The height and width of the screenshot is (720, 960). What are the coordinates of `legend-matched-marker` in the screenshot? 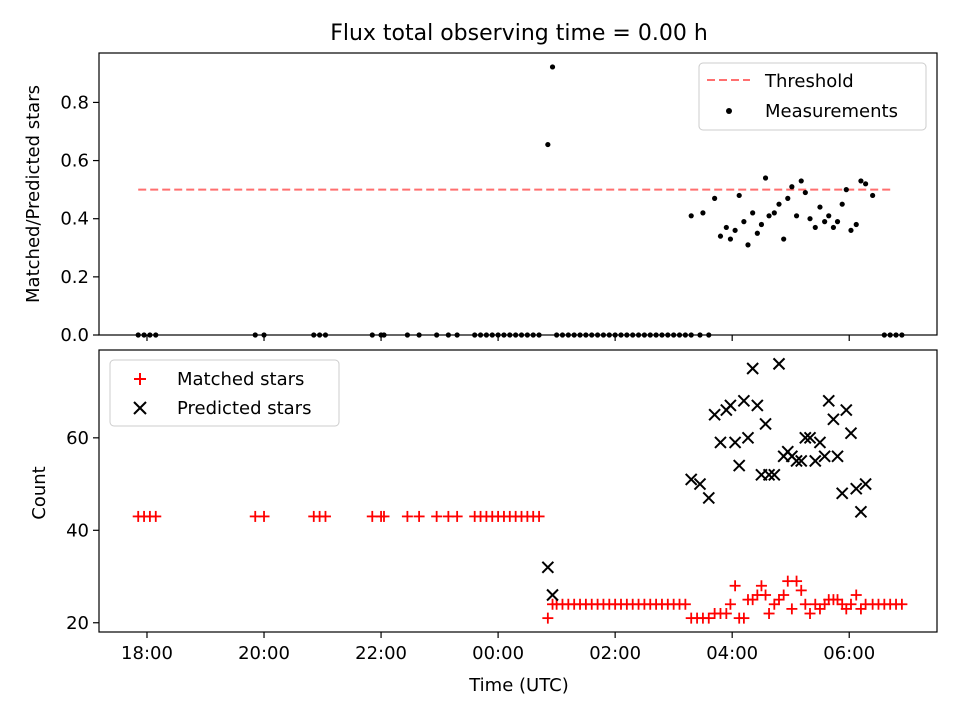 It's located at (140, 379).